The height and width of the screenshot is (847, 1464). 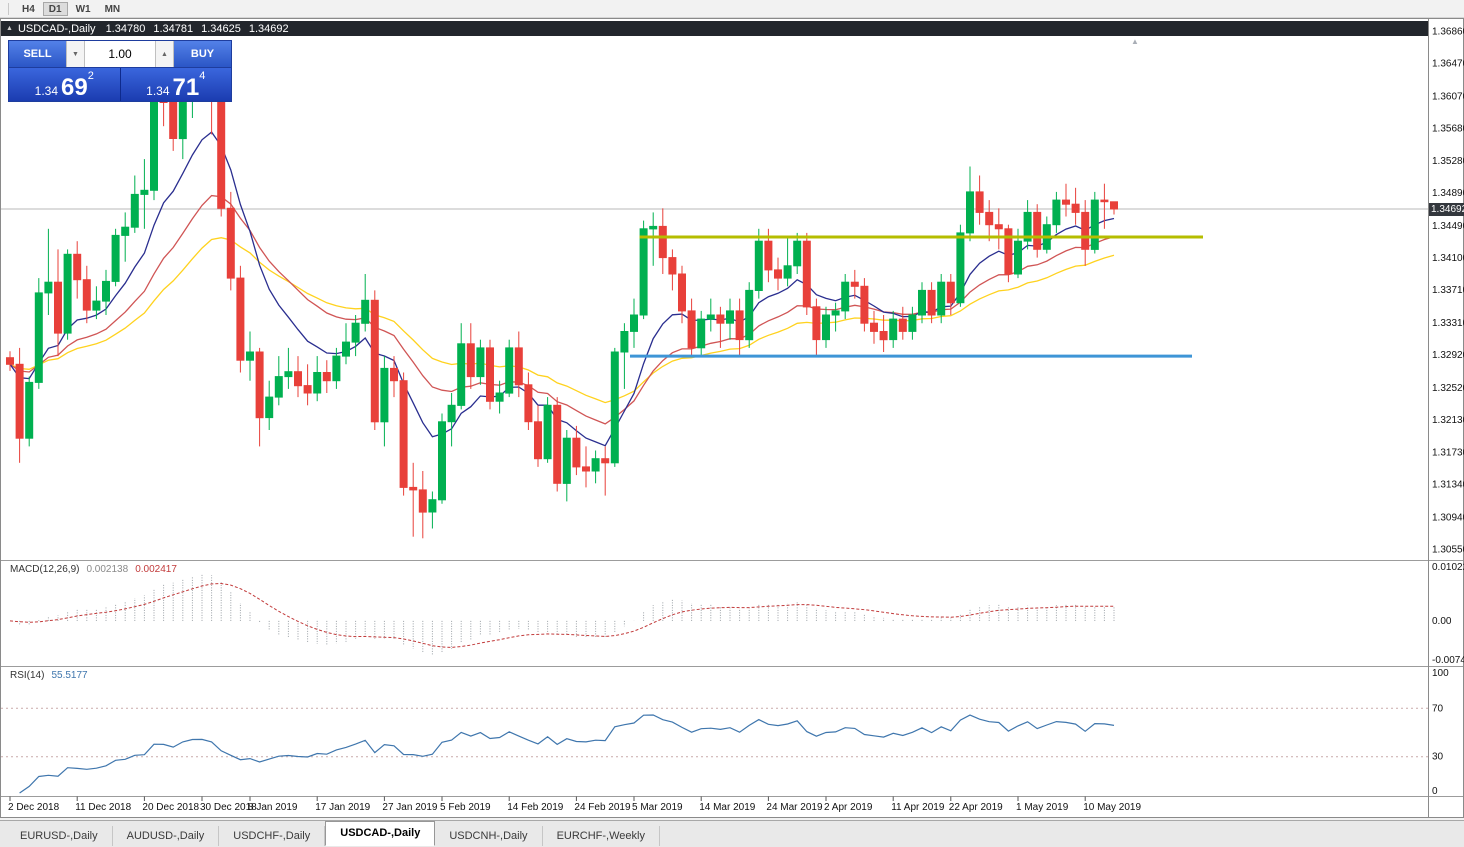 I want to click on svg-text: 30, so click(x=1438, y=757).